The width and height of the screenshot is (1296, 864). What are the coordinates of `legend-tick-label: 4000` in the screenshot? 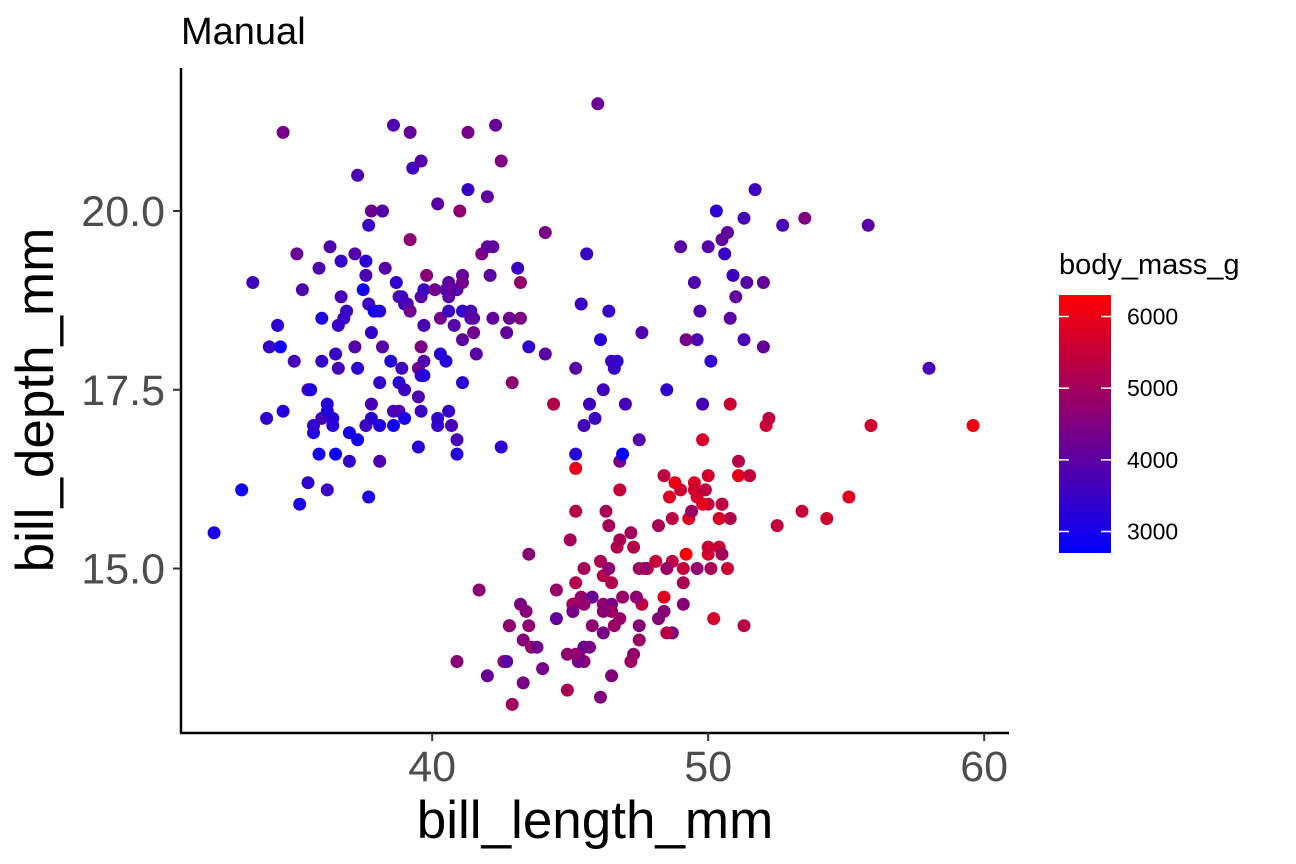 It's located at (1152, 460).